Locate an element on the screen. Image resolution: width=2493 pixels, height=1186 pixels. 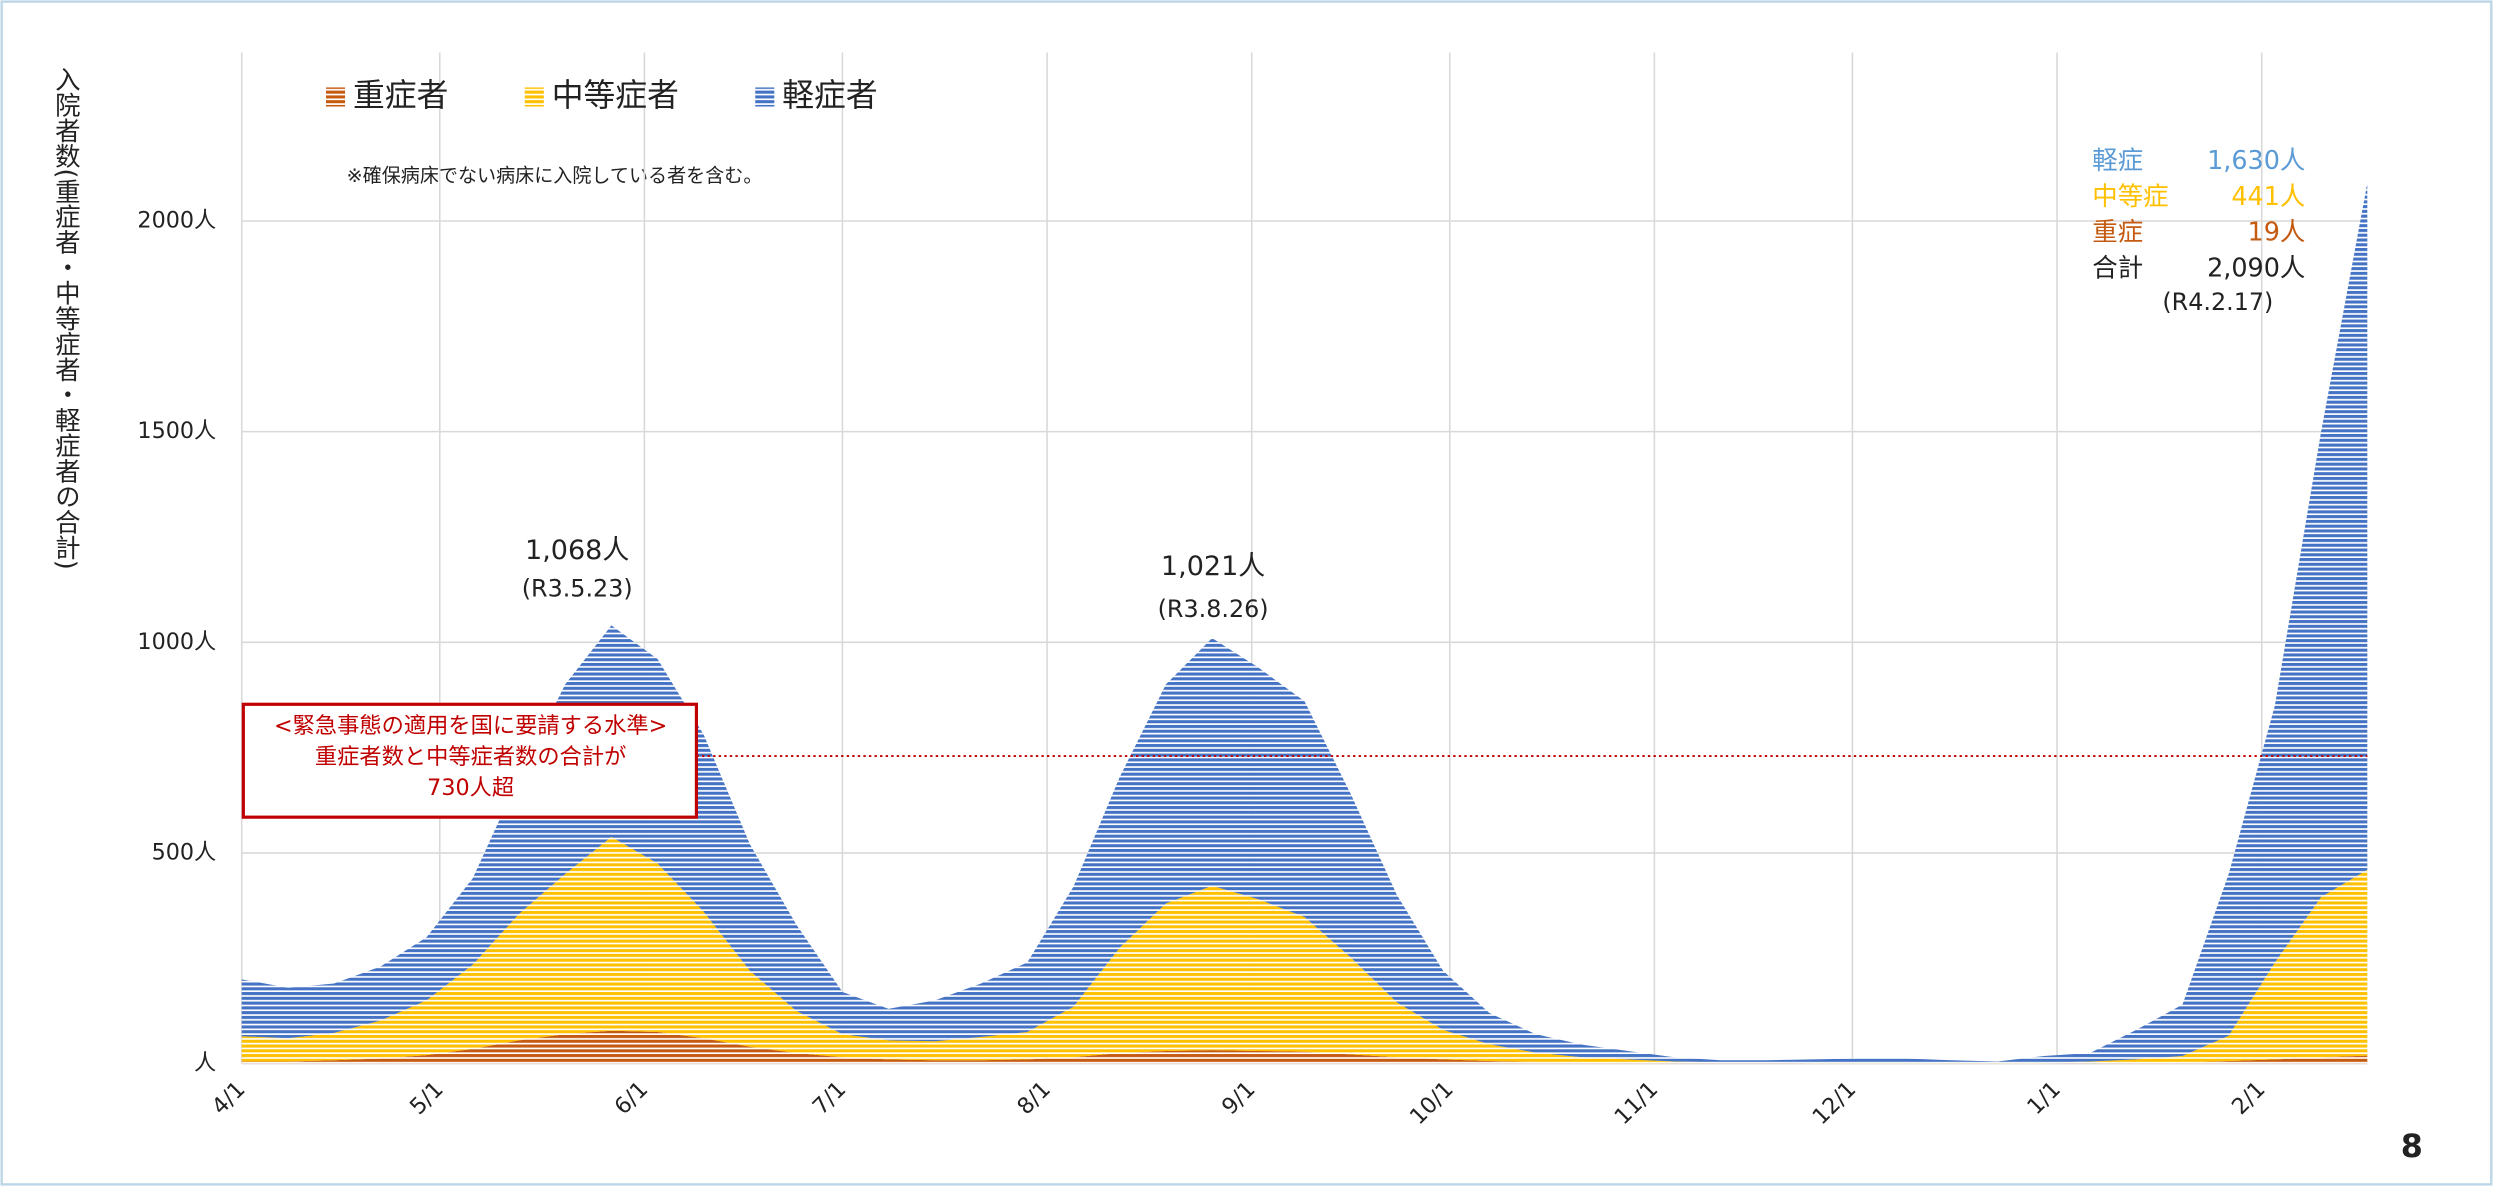
y-axis-label: 入院者数(重症者・中等症者・軽症者の合計) is located at coordinates (67, 318).